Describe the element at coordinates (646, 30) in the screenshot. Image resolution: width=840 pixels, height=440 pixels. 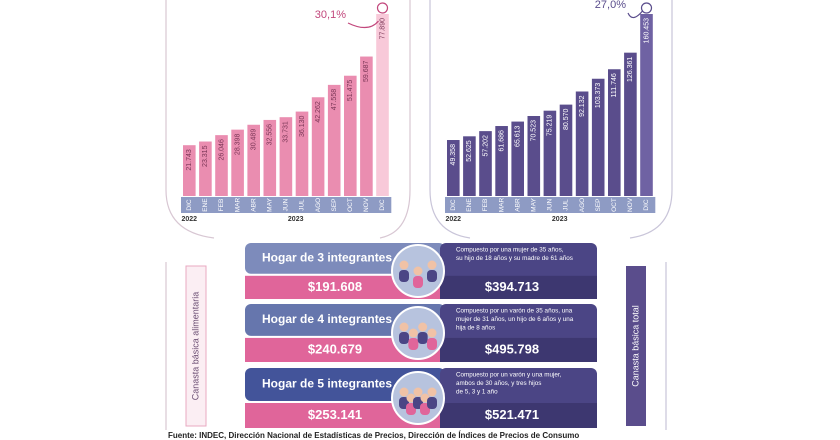
I see `value-label: 160.453` at that location.